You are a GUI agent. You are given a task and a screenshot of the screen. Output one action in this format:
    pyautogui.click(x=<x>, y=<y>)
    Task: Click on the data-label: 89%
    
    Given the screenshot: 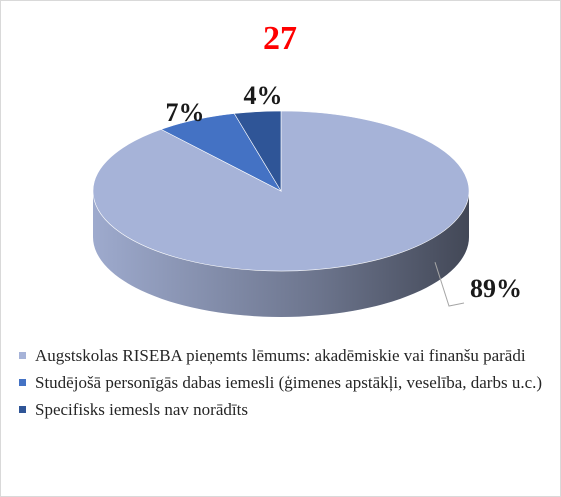 What is the action you would take?
    pyautogui.click(x=496, y=288)
    